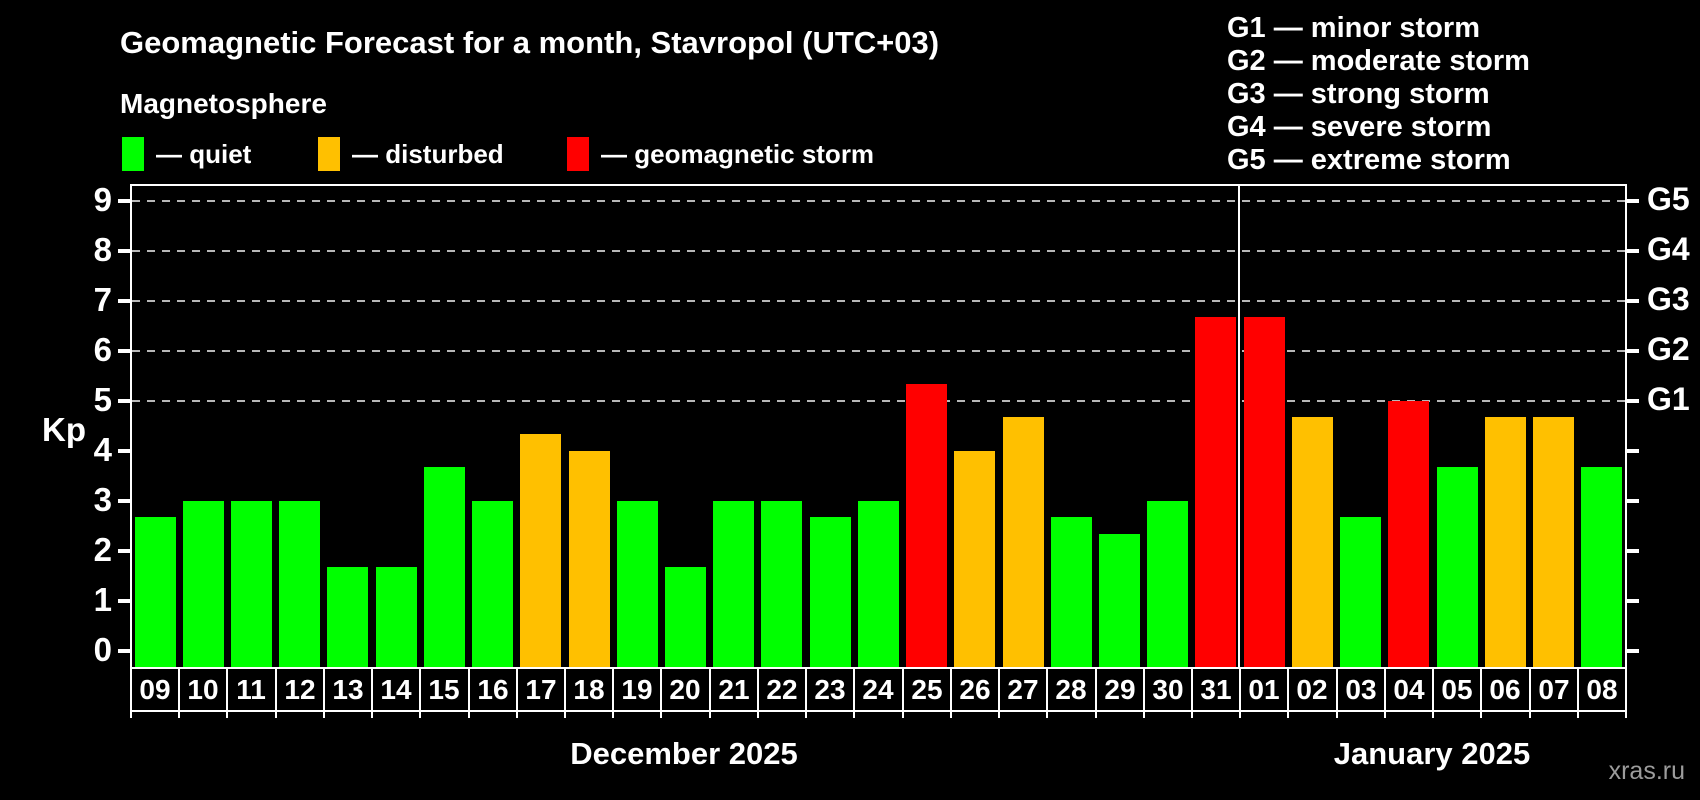 The height and width of the screenshot is (800, 1700). Describe the element at coordinates (102, 399) in the screenshot. I see `y-axis-label-5: 5` at that location.